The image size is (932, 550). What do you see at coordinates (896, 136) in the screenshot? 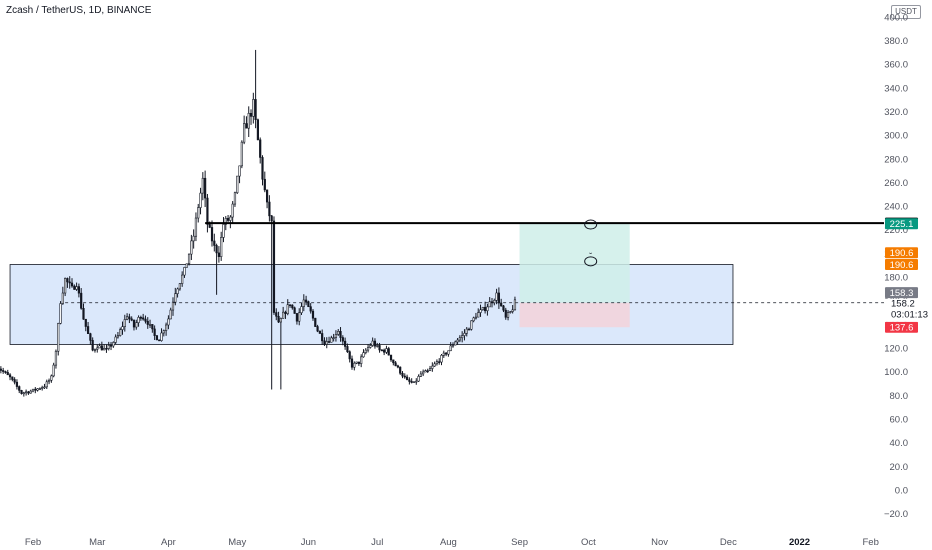
I see `y-tick-label: 300.0` at bounding box center [896, 136].